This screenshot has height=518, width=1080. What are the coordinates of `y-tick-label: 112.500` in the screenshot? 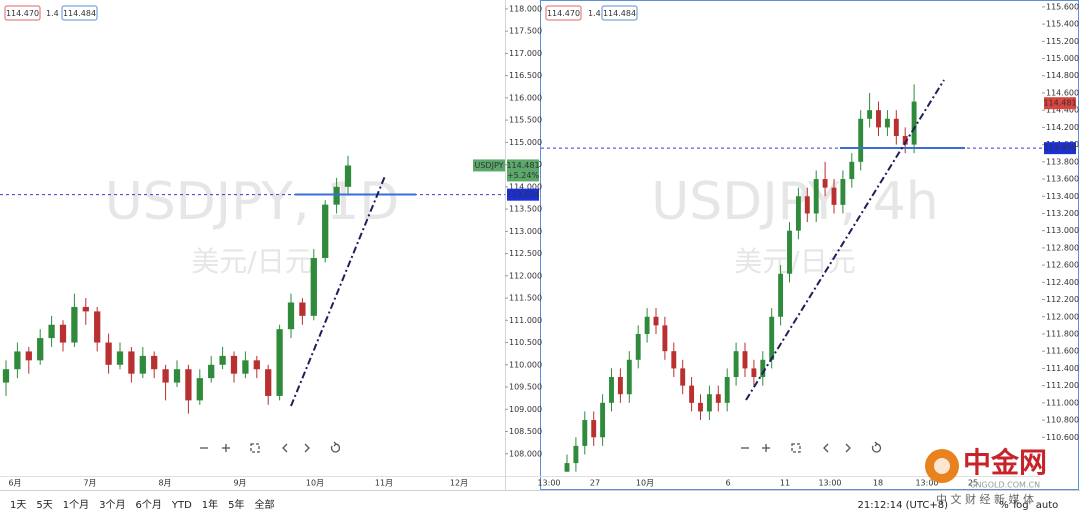 It's located at (525, 253).